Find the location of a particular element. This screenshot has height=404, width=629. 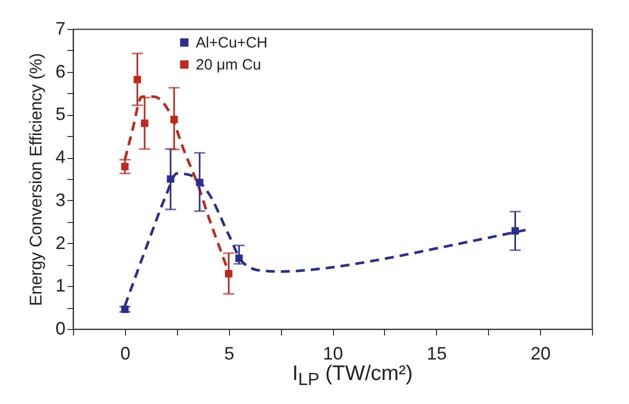

x-tick-label: 0 is located at coordinates (125, 354).